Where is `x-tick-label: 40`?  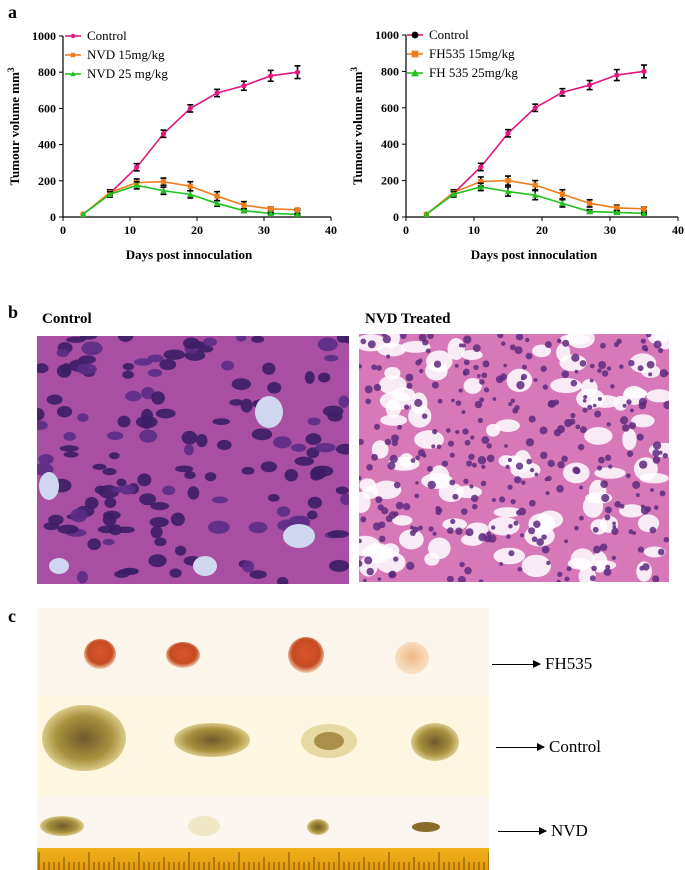
x-tick-label: 40 is located at coordinates (331, 230).